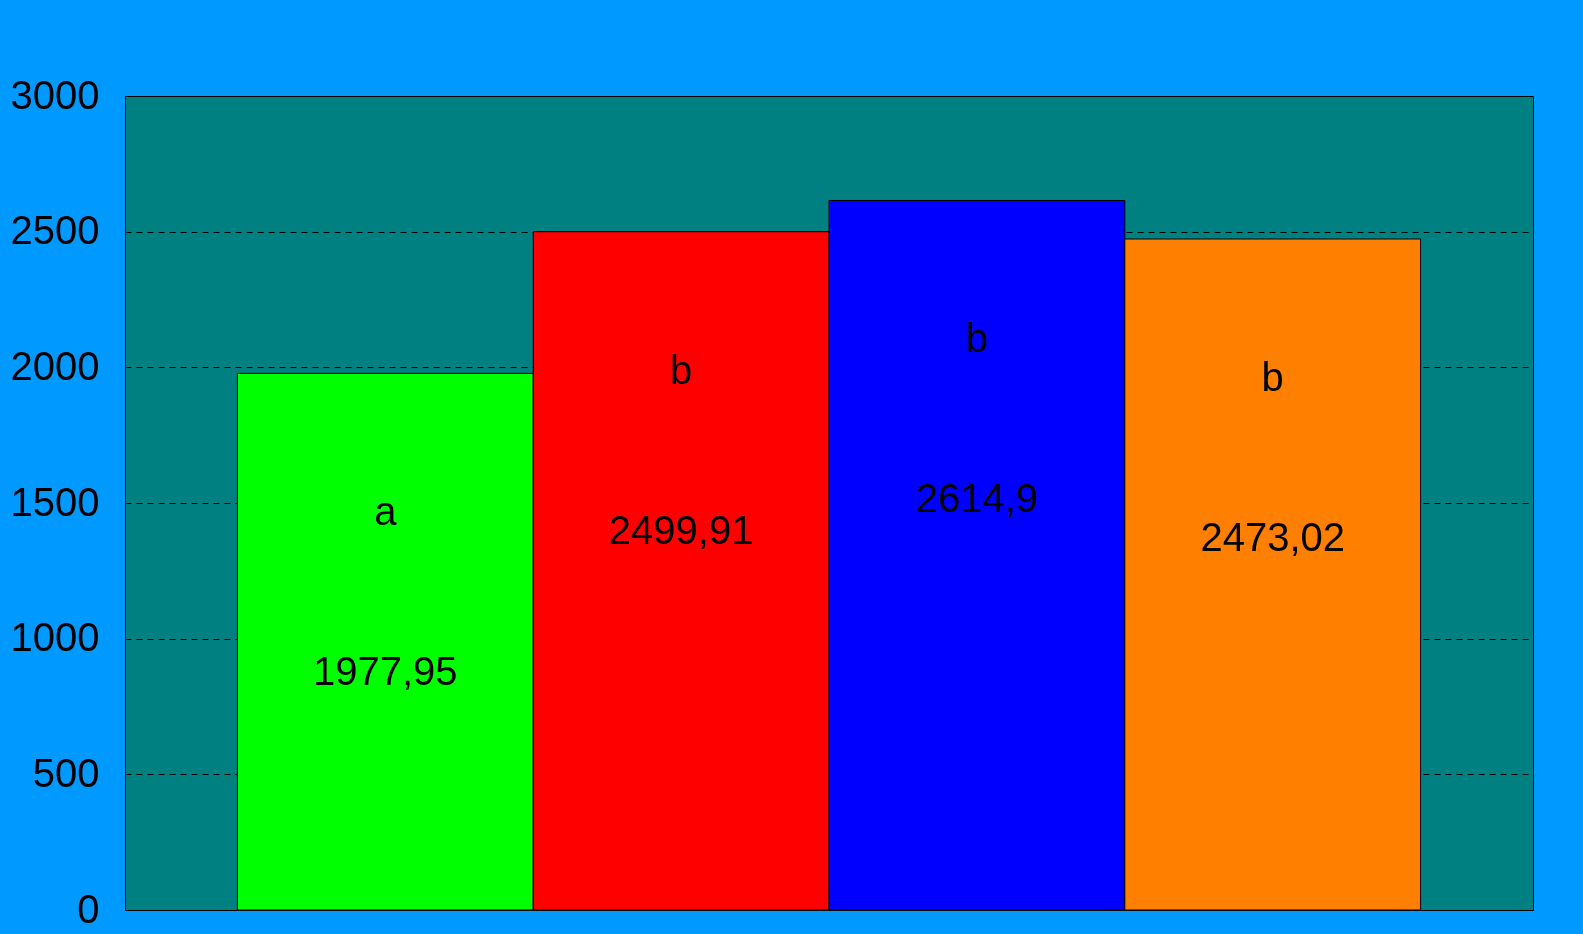  Describe the element at coordinates (1272, 536) in the screenshot. I see `data-label: 2473,02` at that location.